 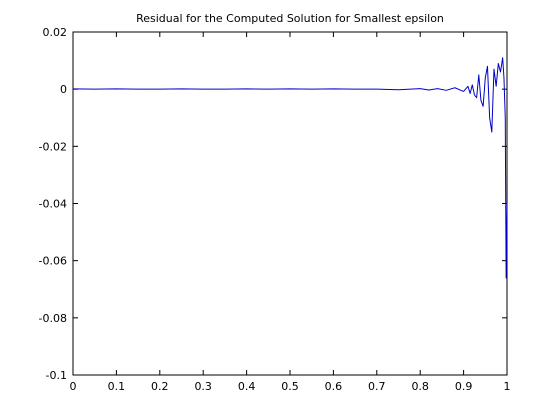 What do you see at coordinates (334, 386) in the screenshot?
I see `x-tick-label: 0.6` at bounding box center [334, 386].